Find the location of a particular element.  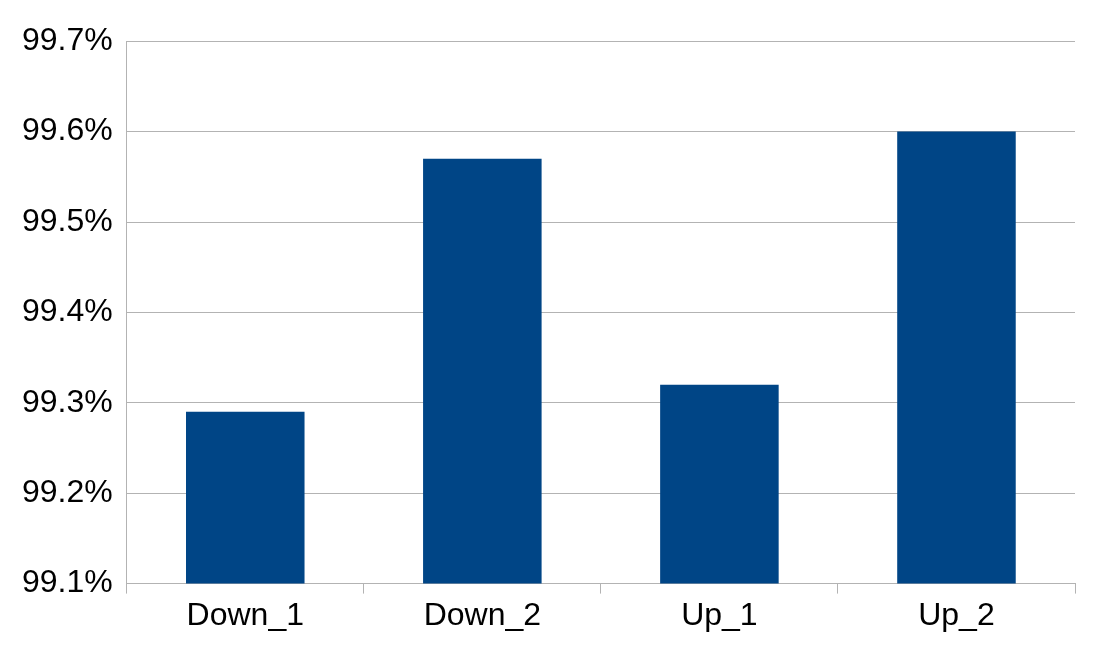

x-tick-label: Down_2 is located at coordinates (482, 613).